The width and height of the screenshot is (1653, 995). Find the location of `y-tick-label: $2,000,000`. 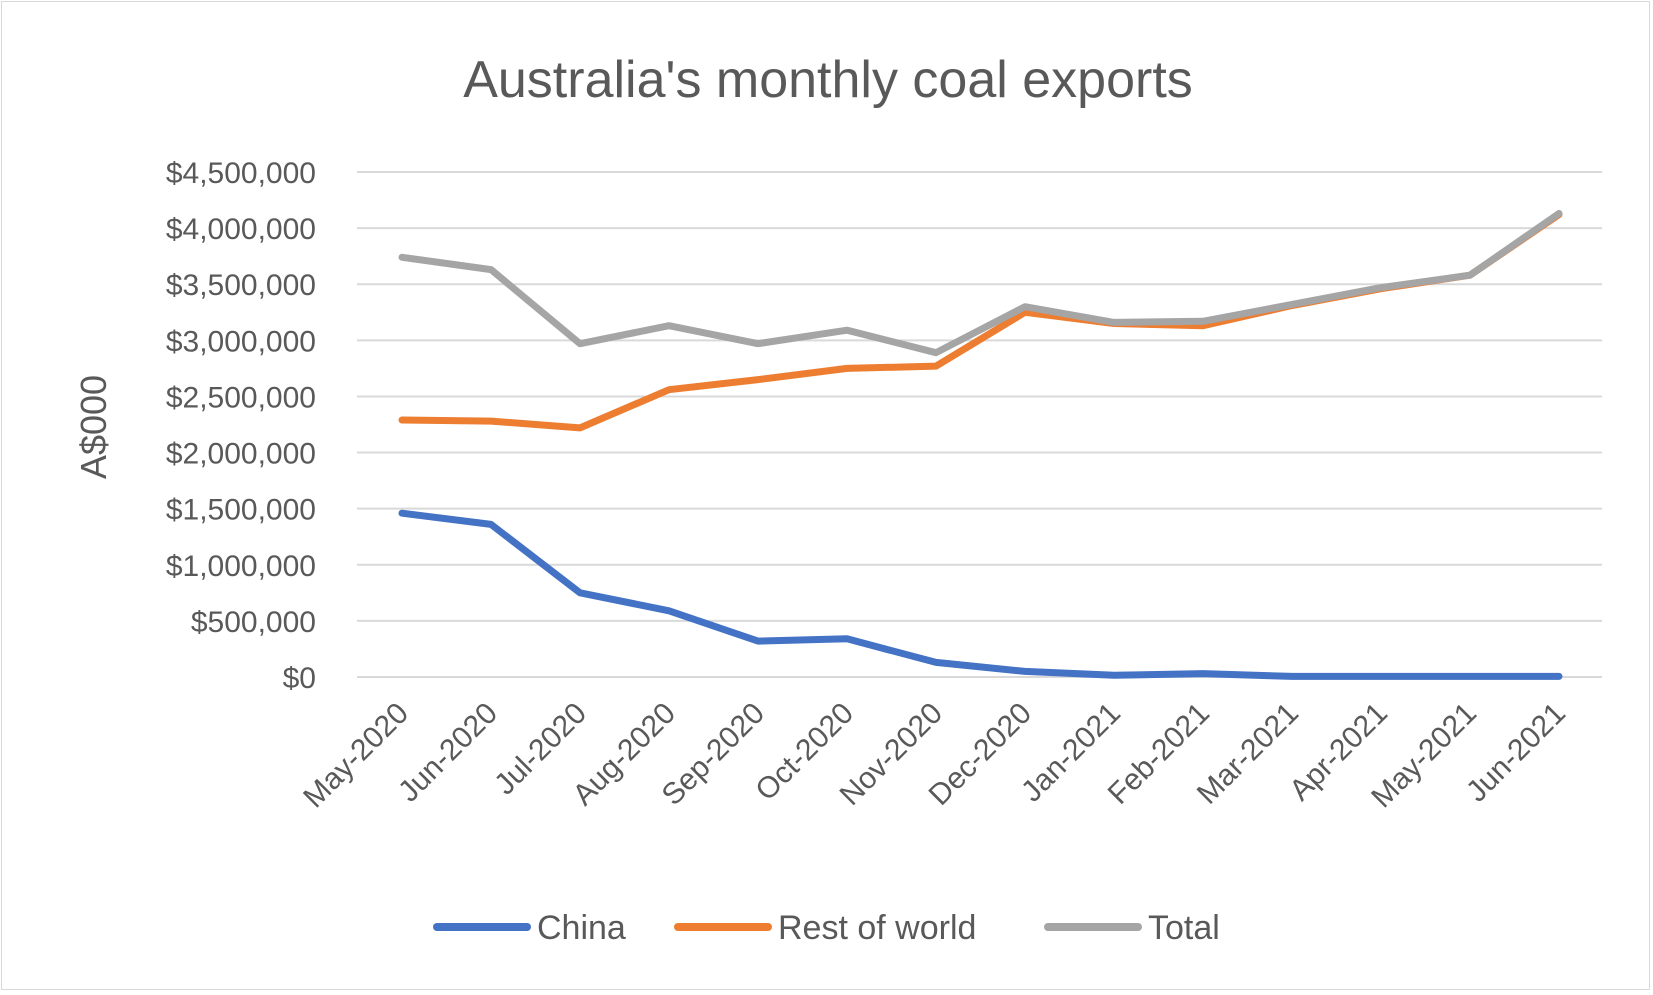

y-tick-label: $2,000,000 is located at coordinates (241, 454).